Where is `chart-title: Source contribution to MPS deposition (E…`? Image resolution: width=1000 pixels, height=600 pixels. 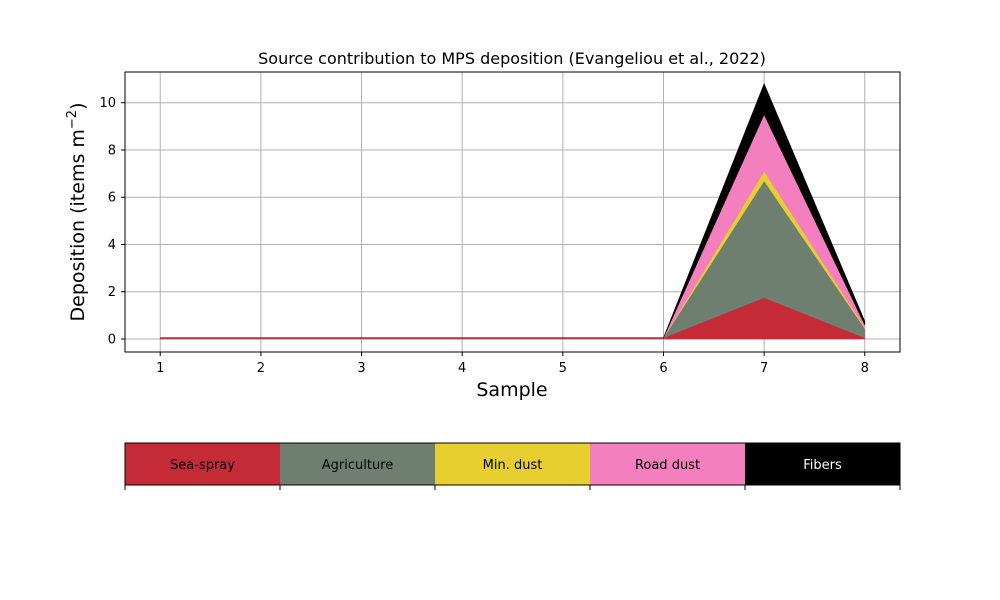 chart-title: Source contribution to MPS deposition (E… is located at coordinates (512, 58).